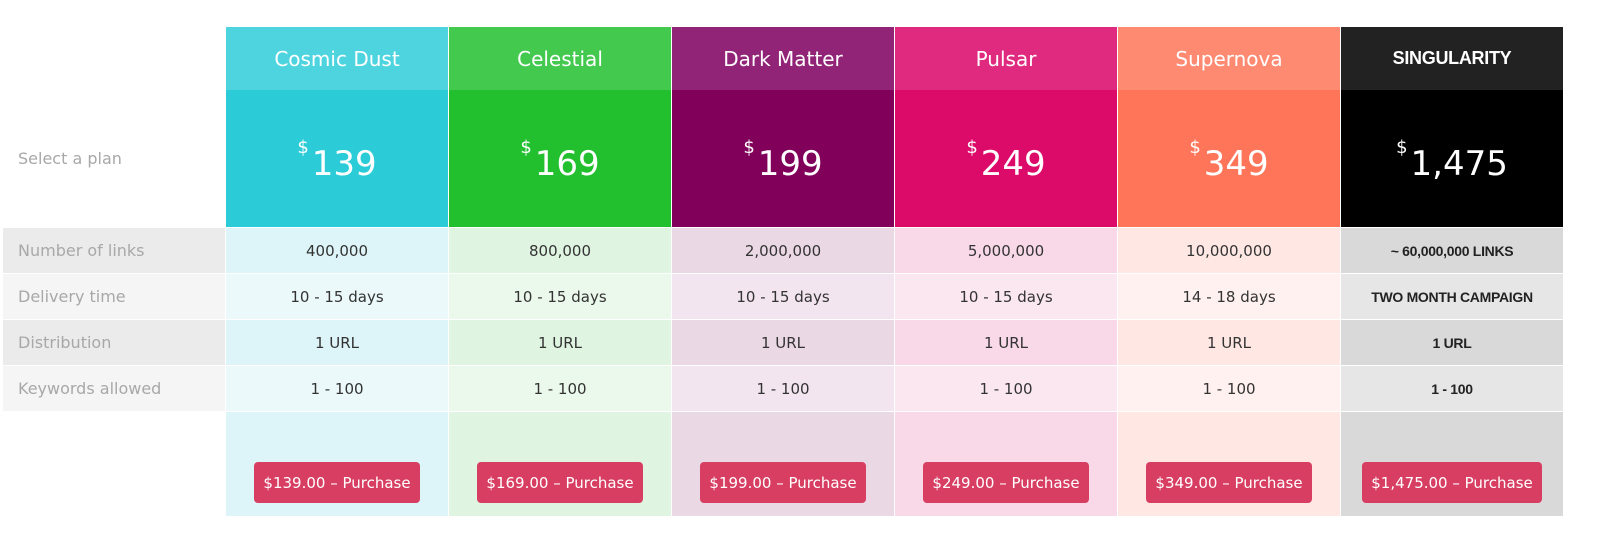  I want to click on price-amount: 169, so click(567, 163).